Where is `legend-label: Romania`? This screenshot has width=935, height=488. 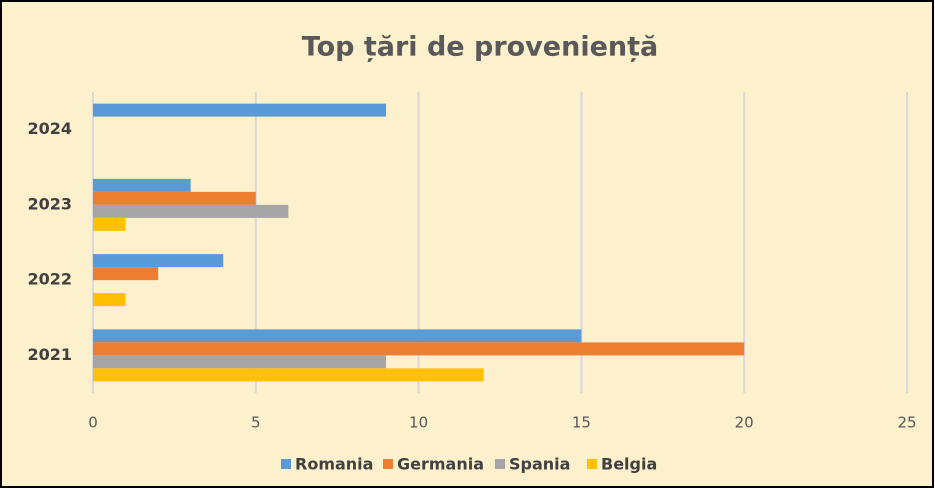 legend-label: Romania is located at coordinates (334, 464).